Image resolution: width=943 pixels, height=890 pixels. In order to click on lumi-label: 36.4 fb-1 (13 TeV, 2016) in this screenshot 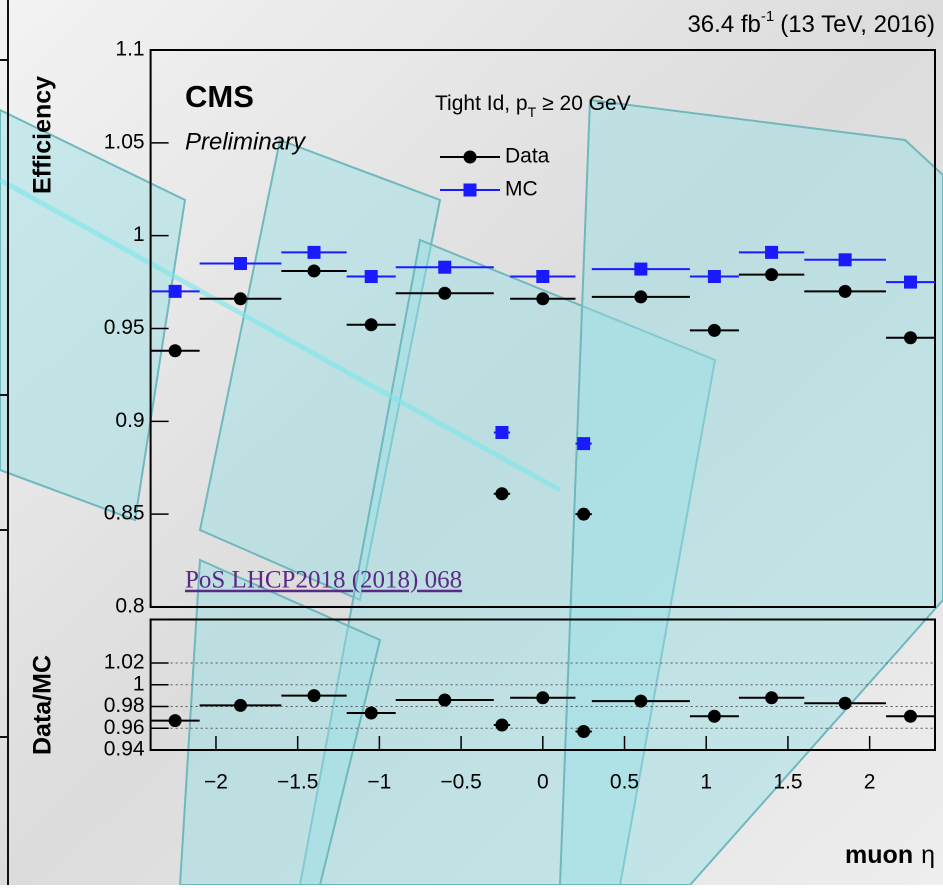, I will do `click(811, 23)`.